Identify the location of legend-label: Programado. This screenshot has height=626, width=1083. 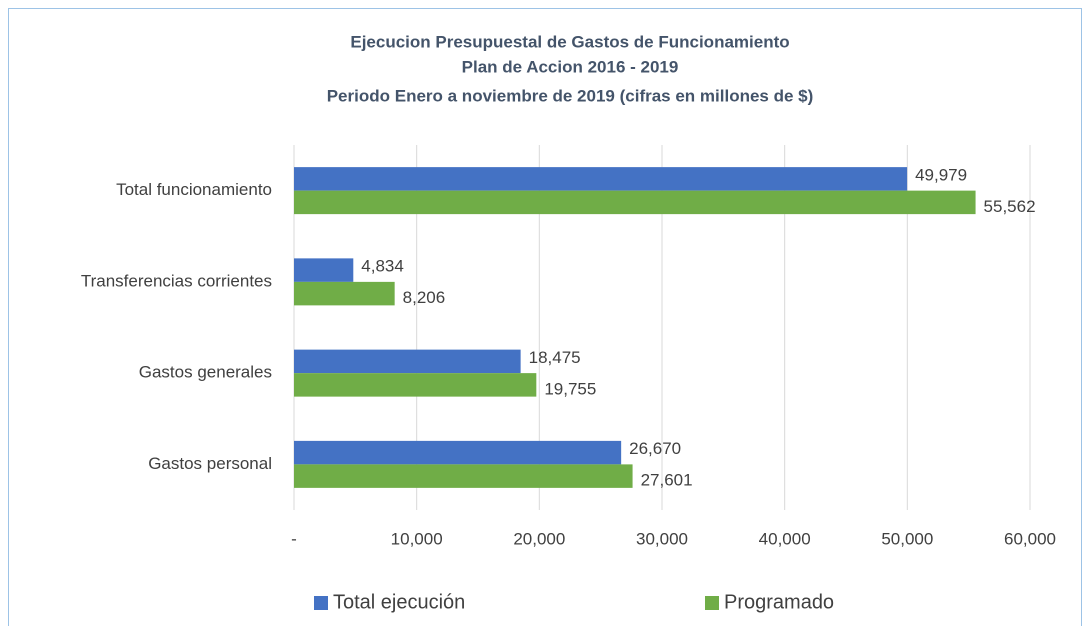
(779, 602).